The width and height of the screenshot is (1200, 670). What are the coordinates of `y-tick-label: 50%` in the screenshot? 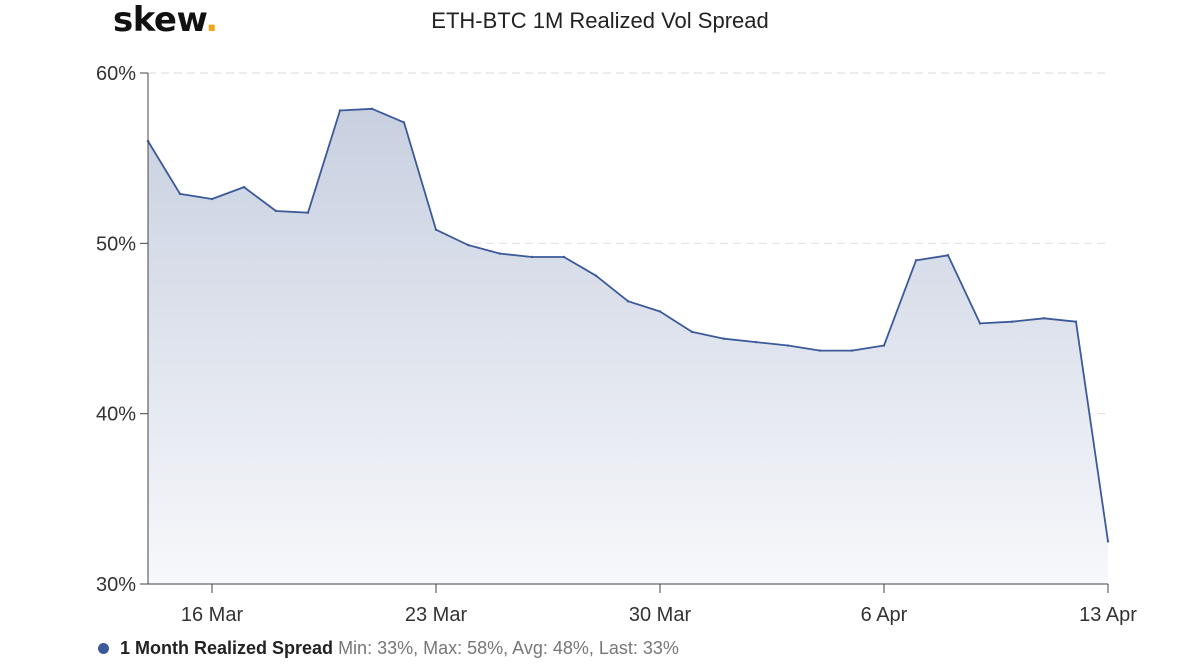 It's located at (116, 244).